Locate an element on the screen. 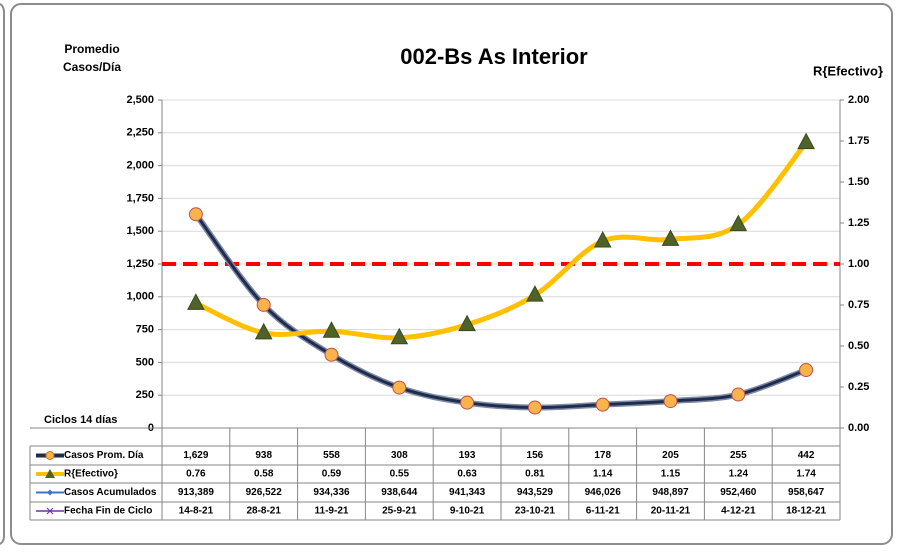  y-tick-label: 250 is located at coordinates (145, 395).